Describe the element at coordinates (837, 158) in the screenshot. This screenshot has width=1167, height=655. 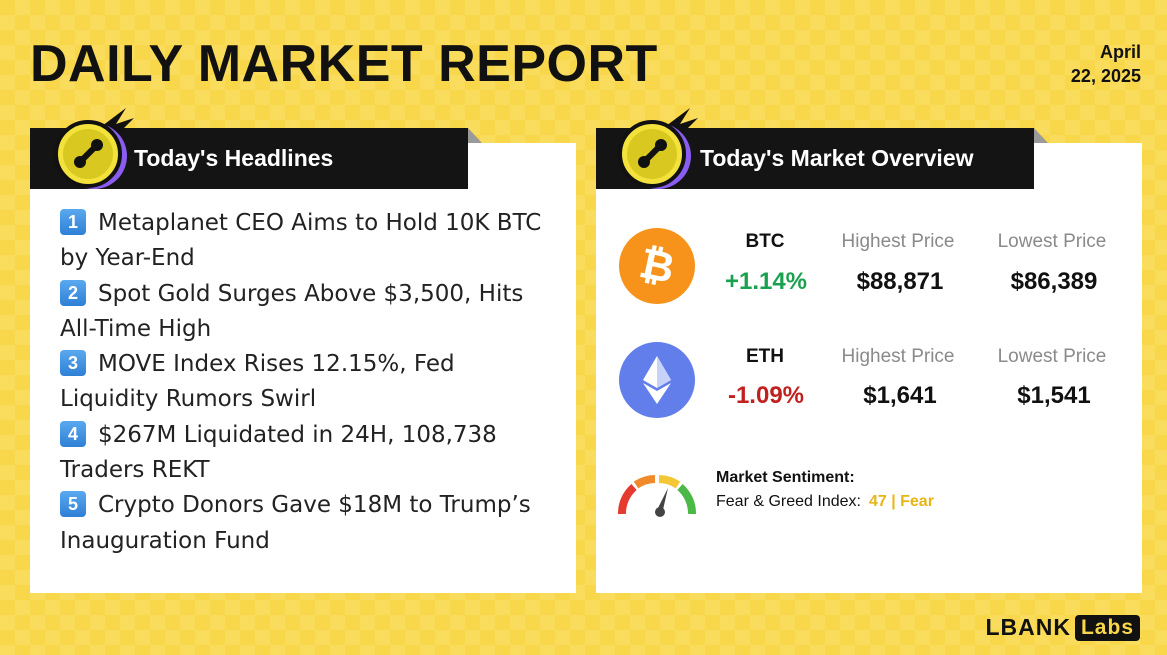
I see `market-title: Today's Market Overview` at that location.